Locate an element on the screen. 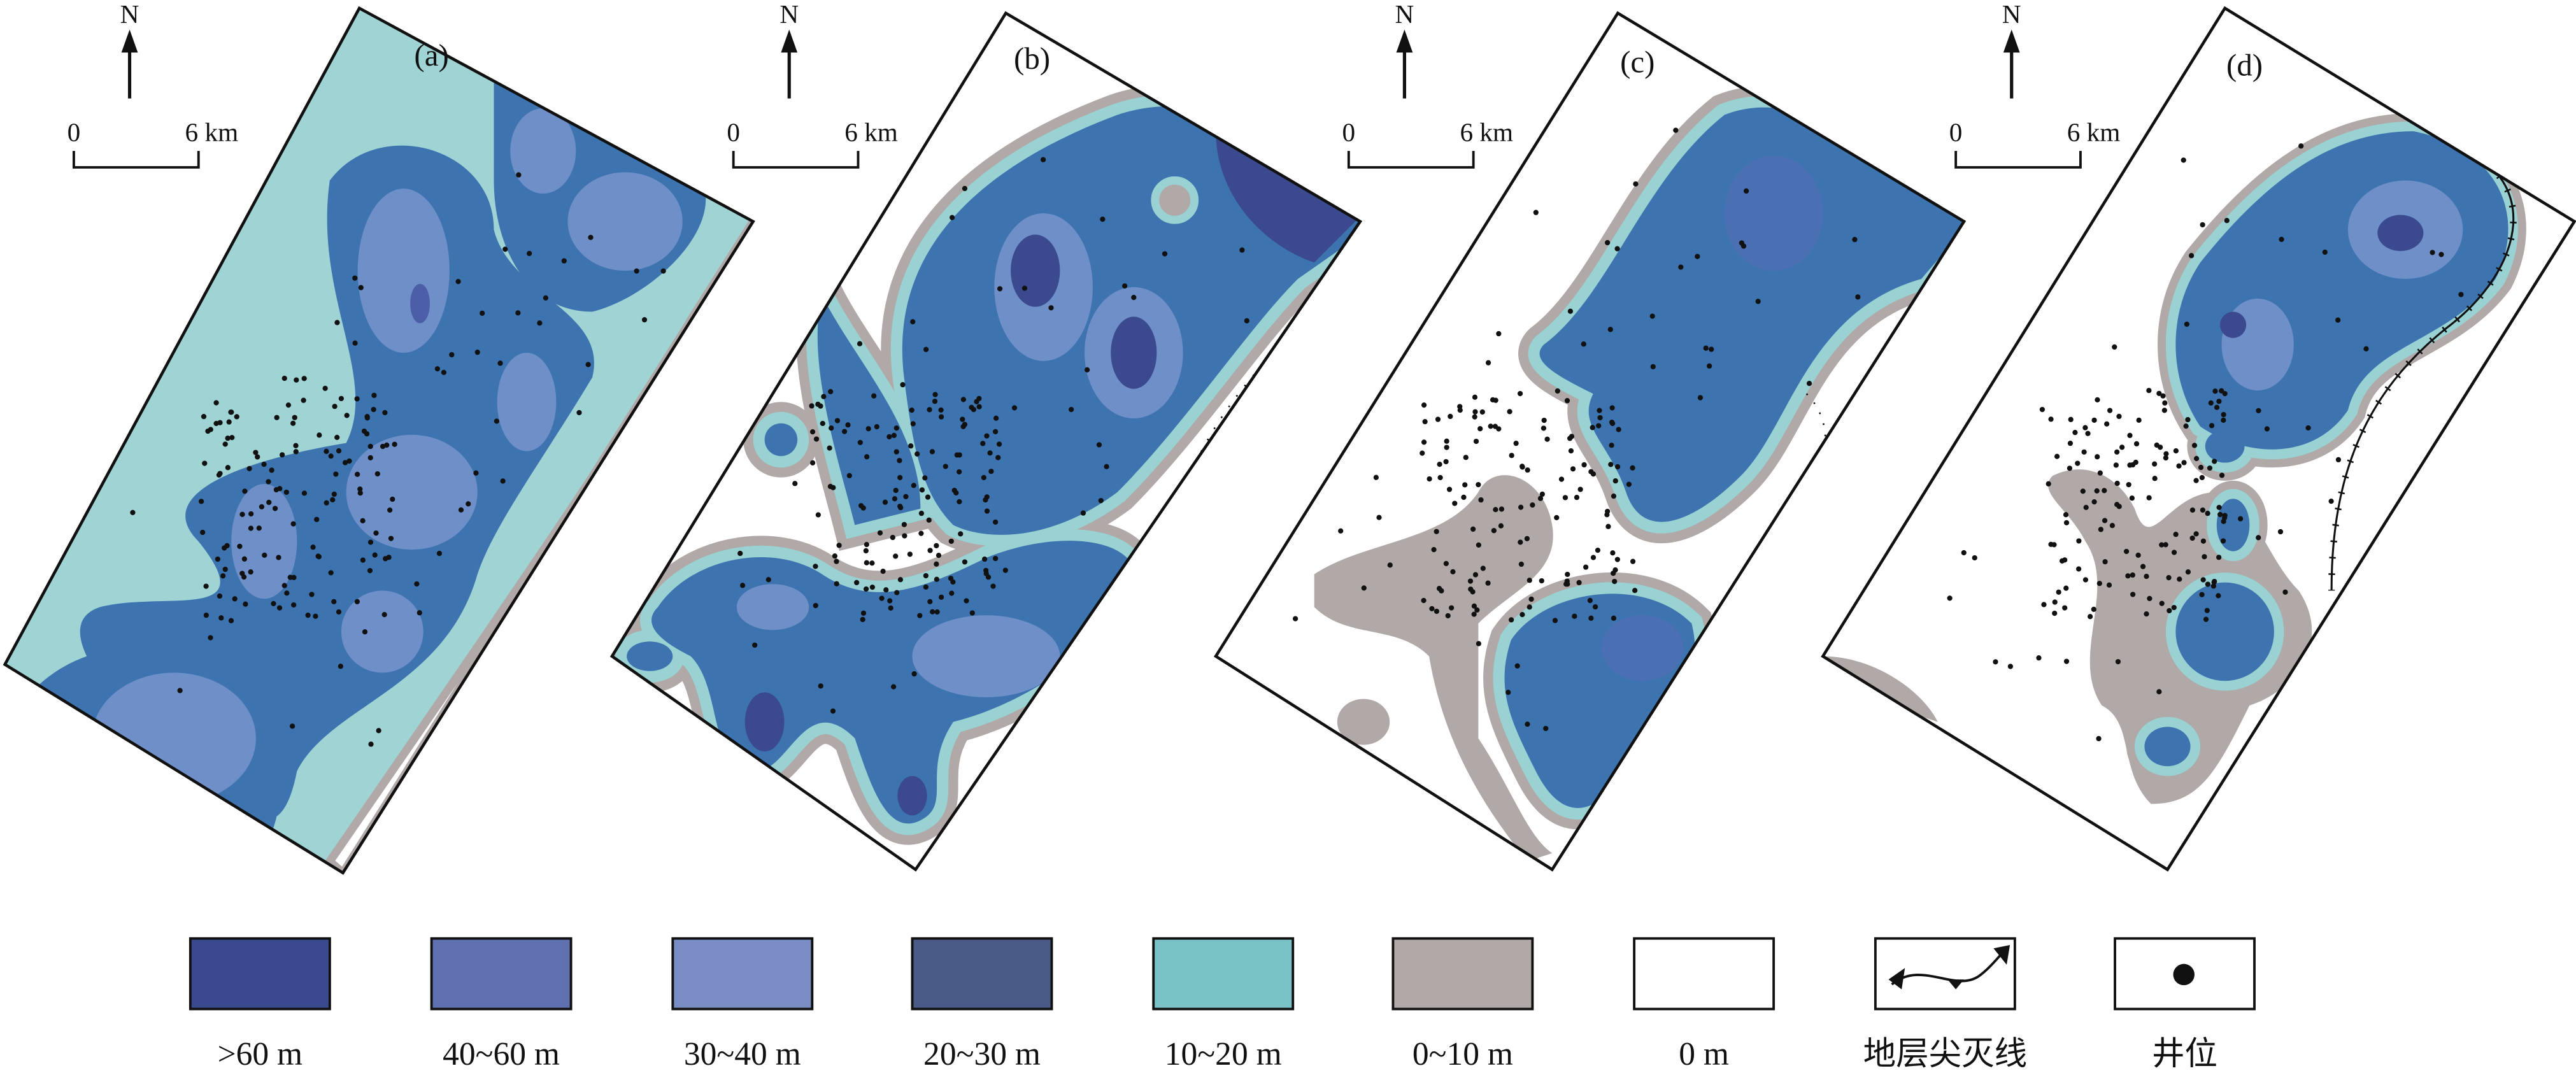  well-symbol is located at coordinates (2184, 974).